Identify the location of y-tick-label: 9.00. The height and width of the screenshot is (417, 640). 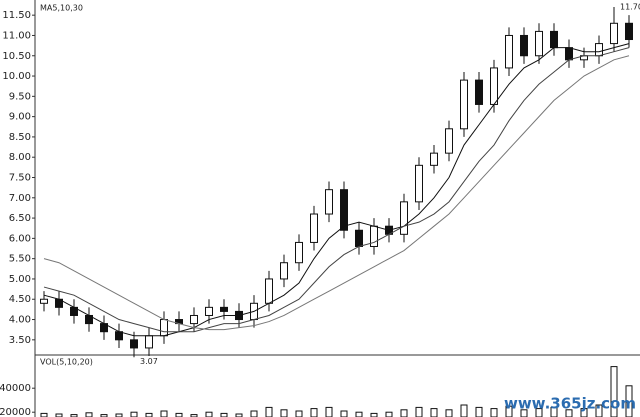
(20, 117).